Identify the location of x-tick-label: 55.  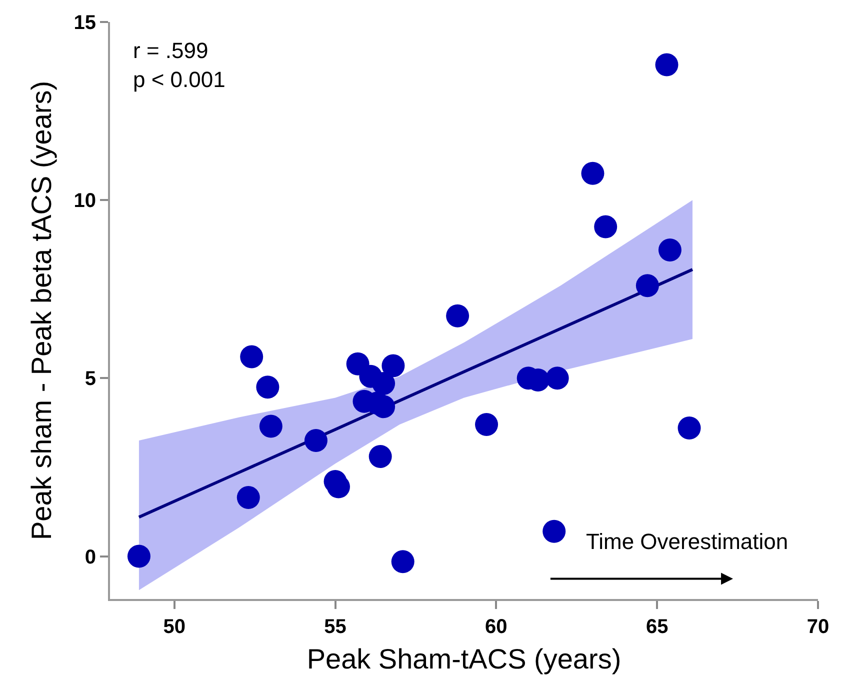
(335, 627).